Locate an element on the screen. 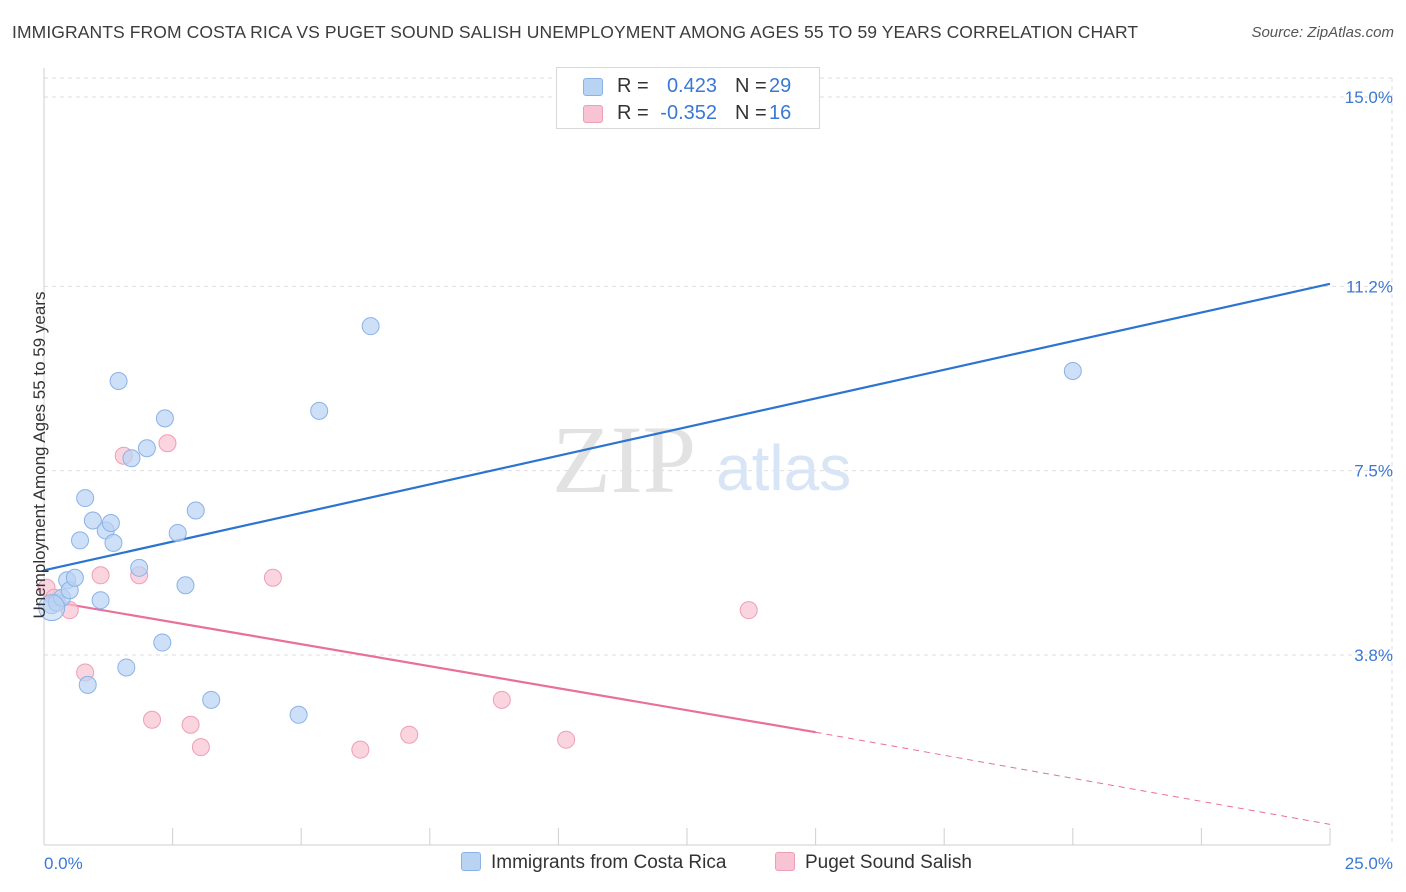 The height and width of the screenshot is (892, 1406). watermark-atlas: atlas is located at coordinates (783, 468).